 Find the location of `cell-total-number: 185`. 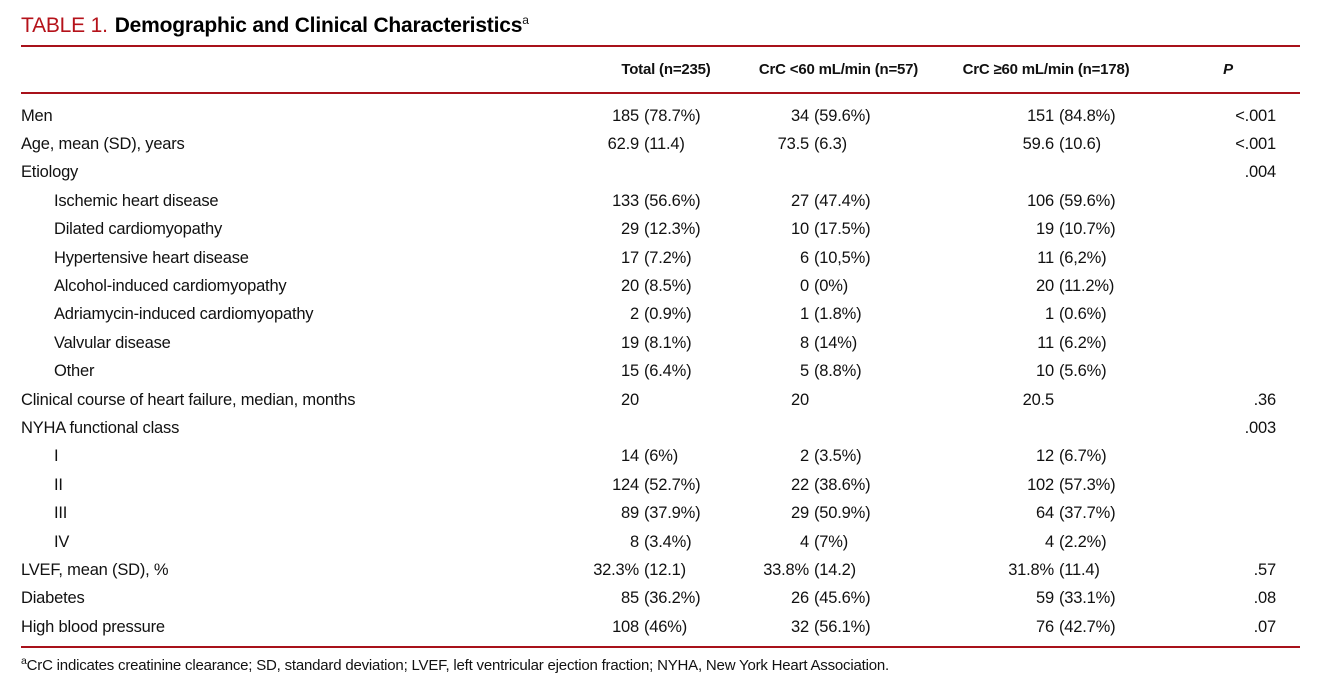

cell-total-number: 185 is located at coordinates (625, 115).